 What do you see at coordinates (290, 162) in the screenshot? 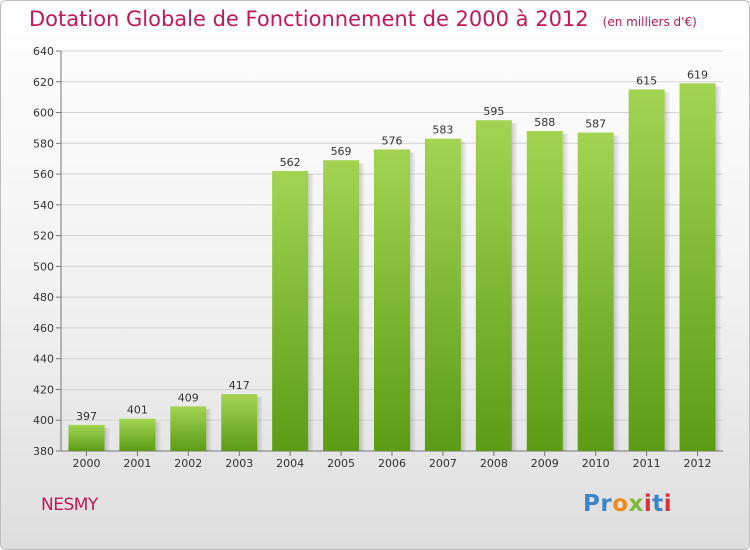
I see `bar-value-label: 562` at bounding box center [290, 162].